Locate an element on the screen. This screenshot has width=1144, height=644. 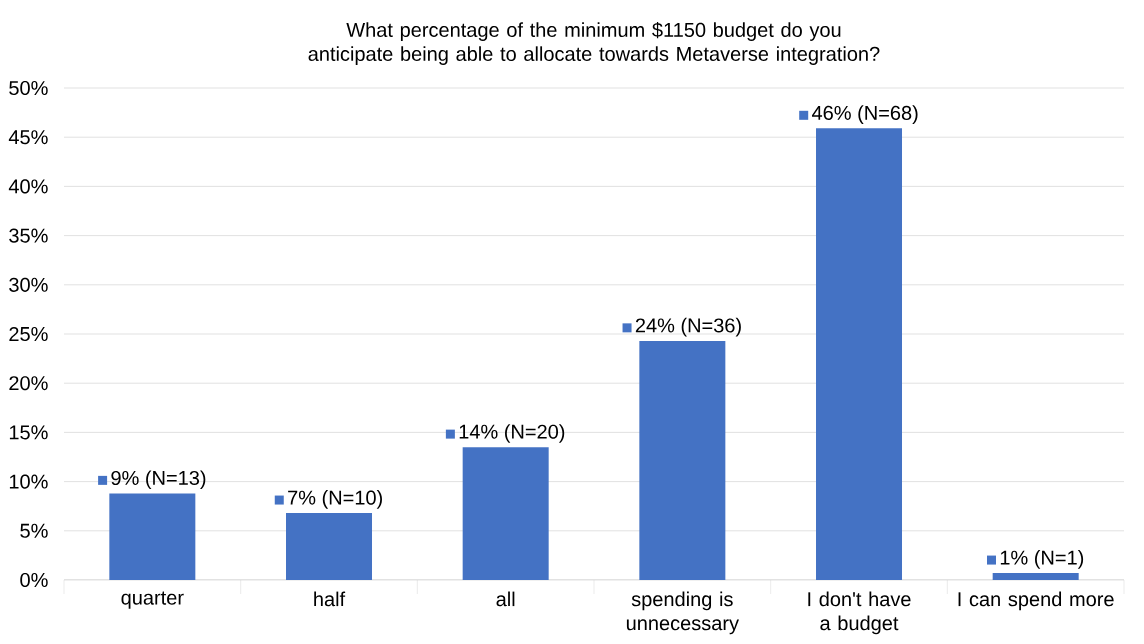
x-tick-label: half is located at coordinates (330, 599).